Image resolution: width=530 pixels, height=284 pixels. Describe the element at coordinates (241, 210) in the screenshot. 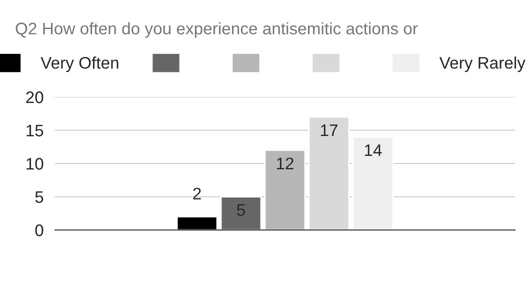

I see `data-label: 5` at that location.